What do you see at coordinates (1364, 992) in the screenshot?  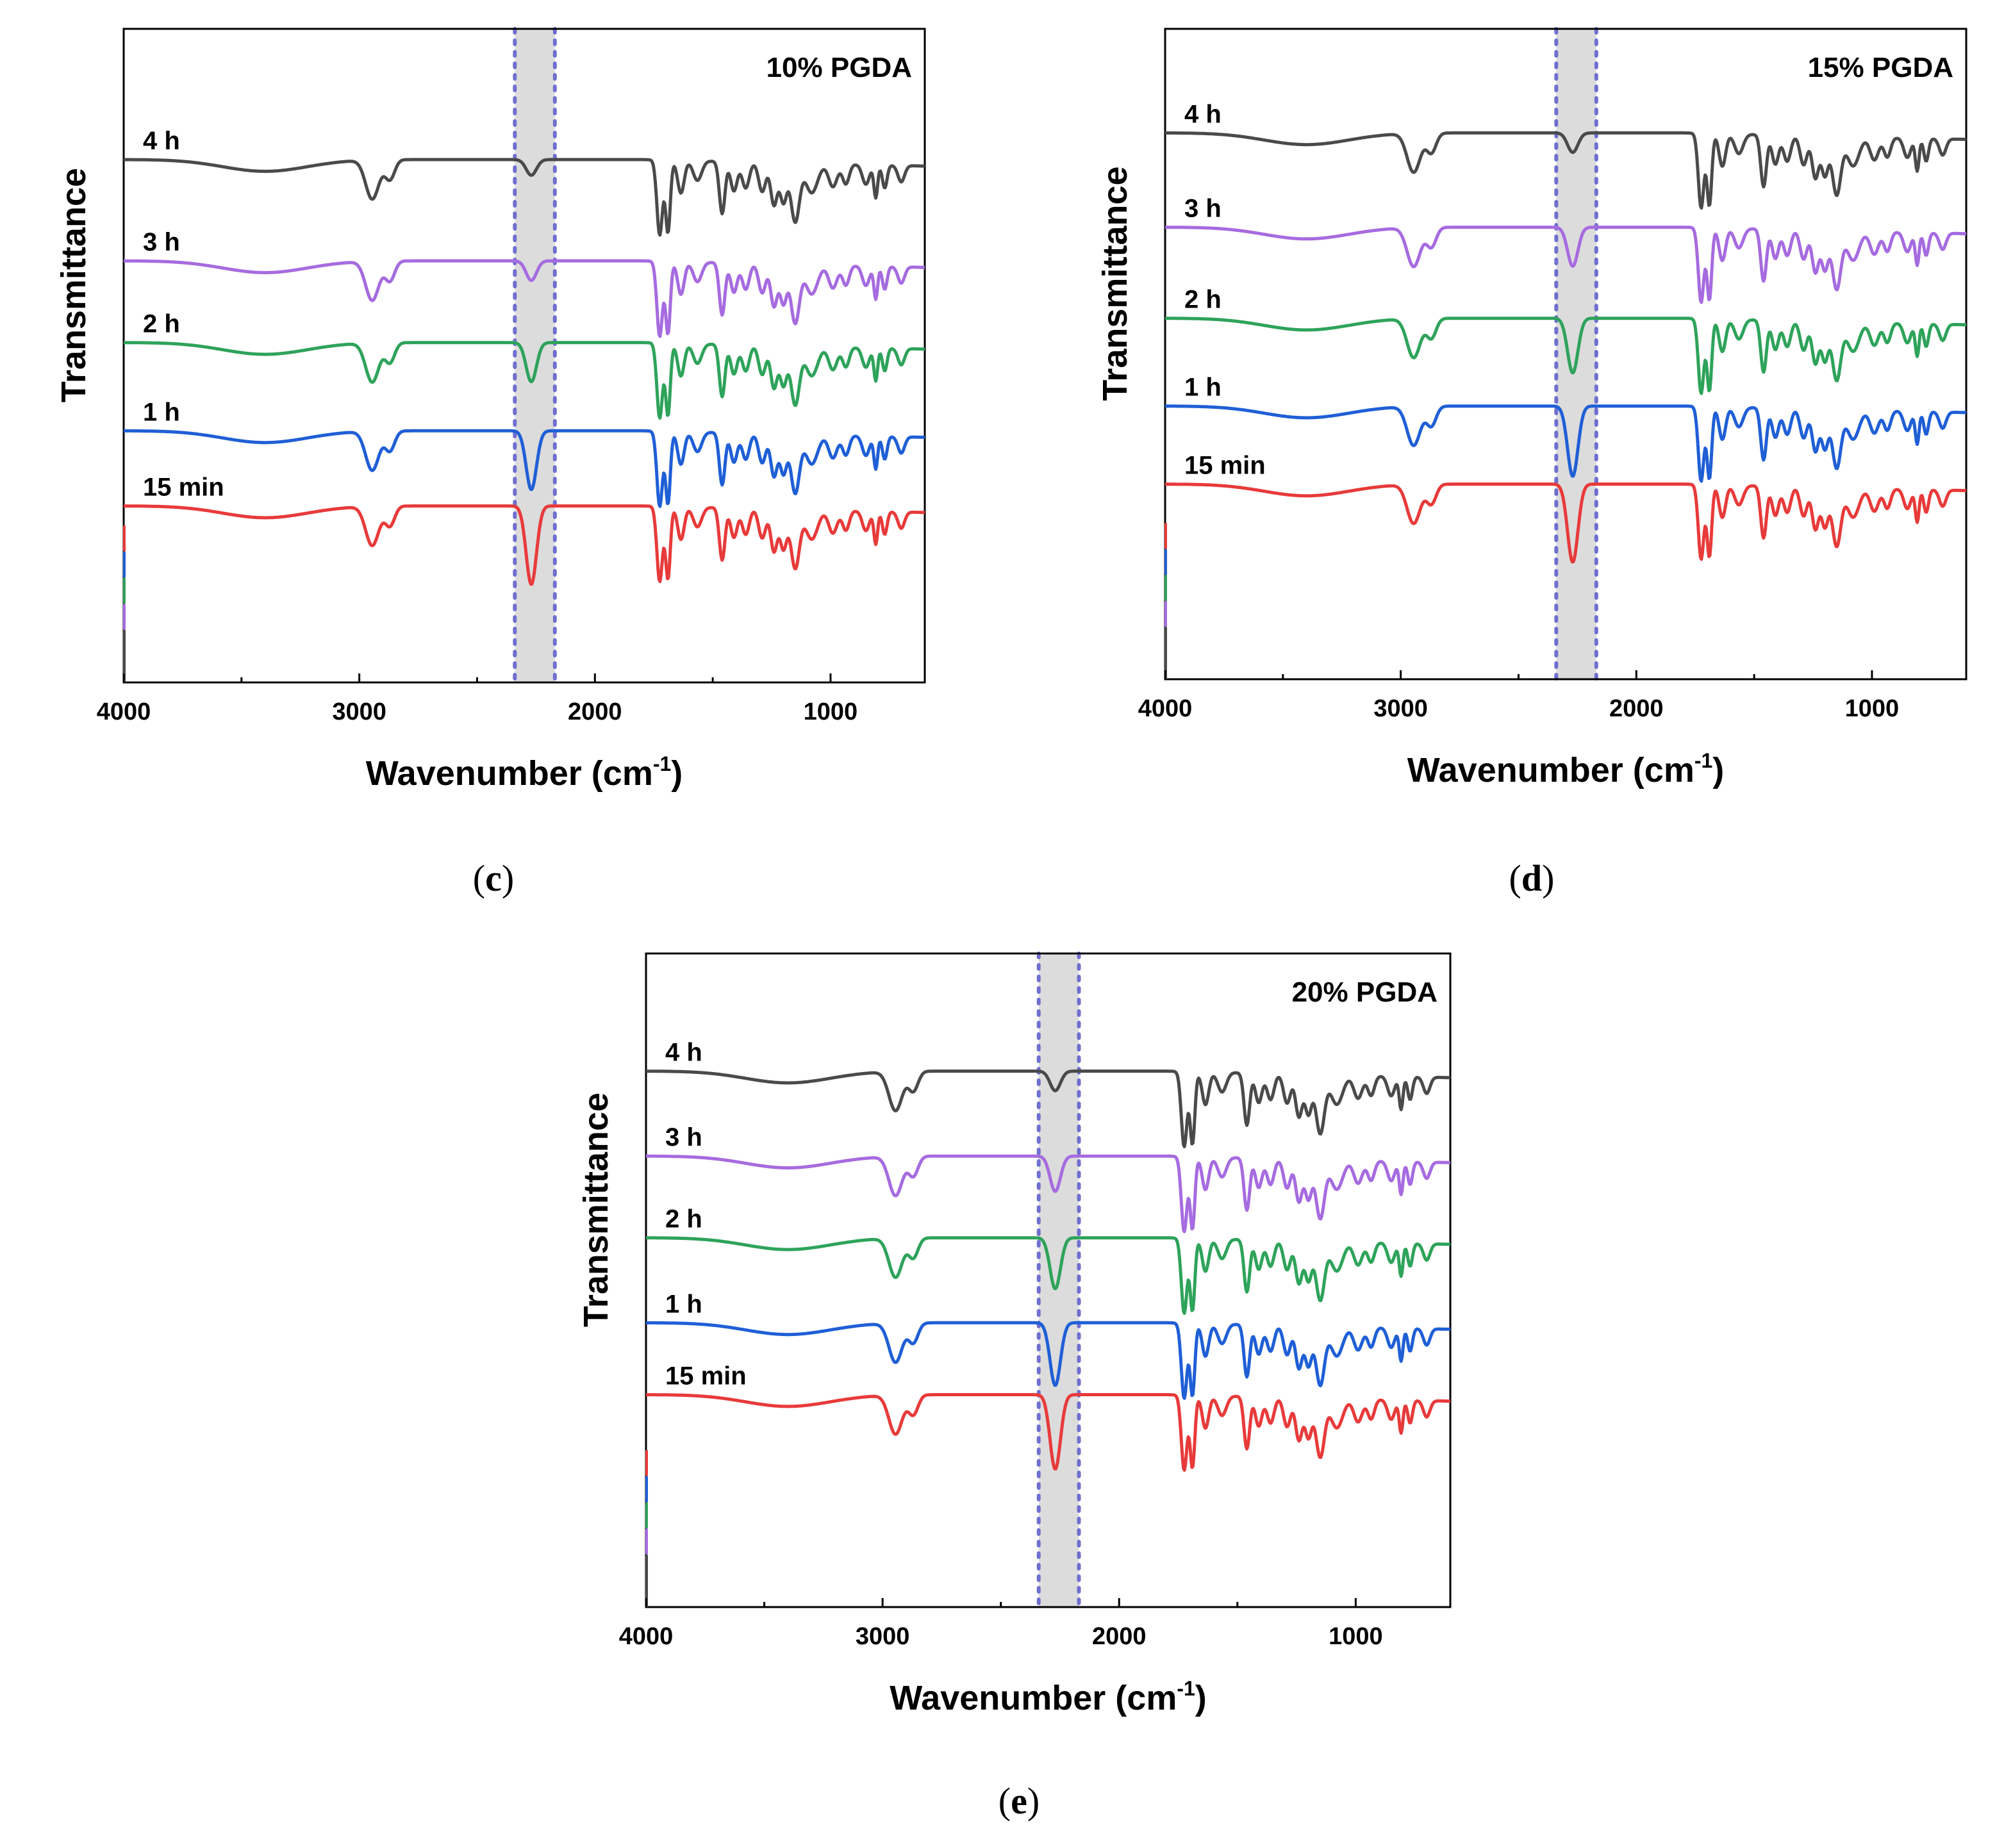 I see `panel-title: 20% PGDA` at bounding box center [1364, 992].